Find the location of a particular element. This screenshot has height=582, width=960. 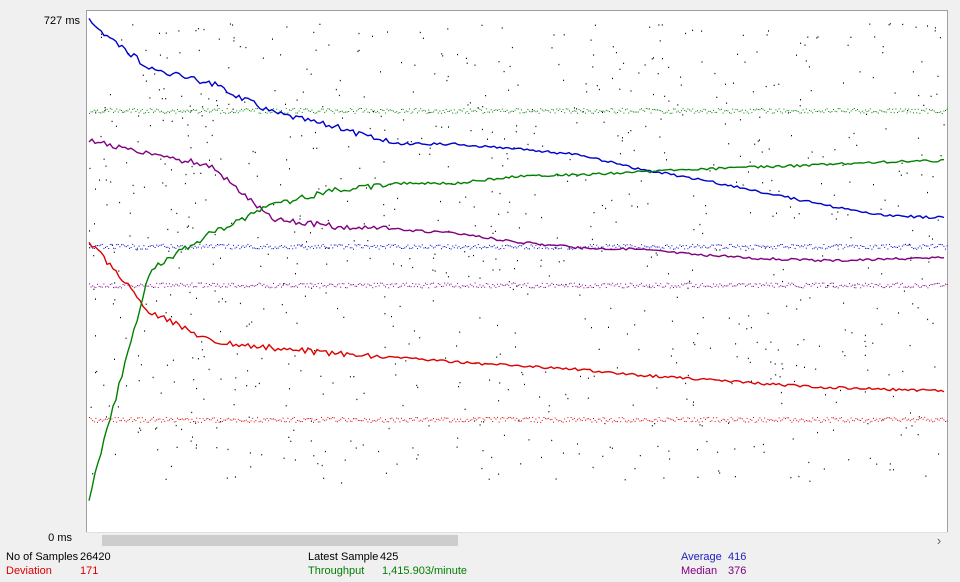

scroll-right-arrow-icon: › is located at coordinates (939, 540).